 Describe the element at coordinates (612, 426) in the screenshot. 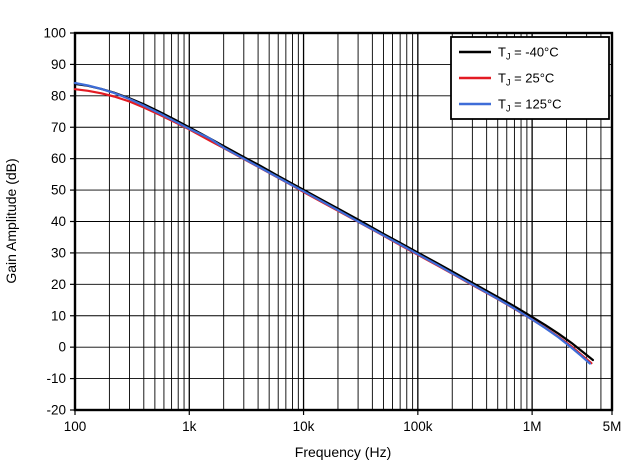

I see `x-tick-label: 5M` at that location.